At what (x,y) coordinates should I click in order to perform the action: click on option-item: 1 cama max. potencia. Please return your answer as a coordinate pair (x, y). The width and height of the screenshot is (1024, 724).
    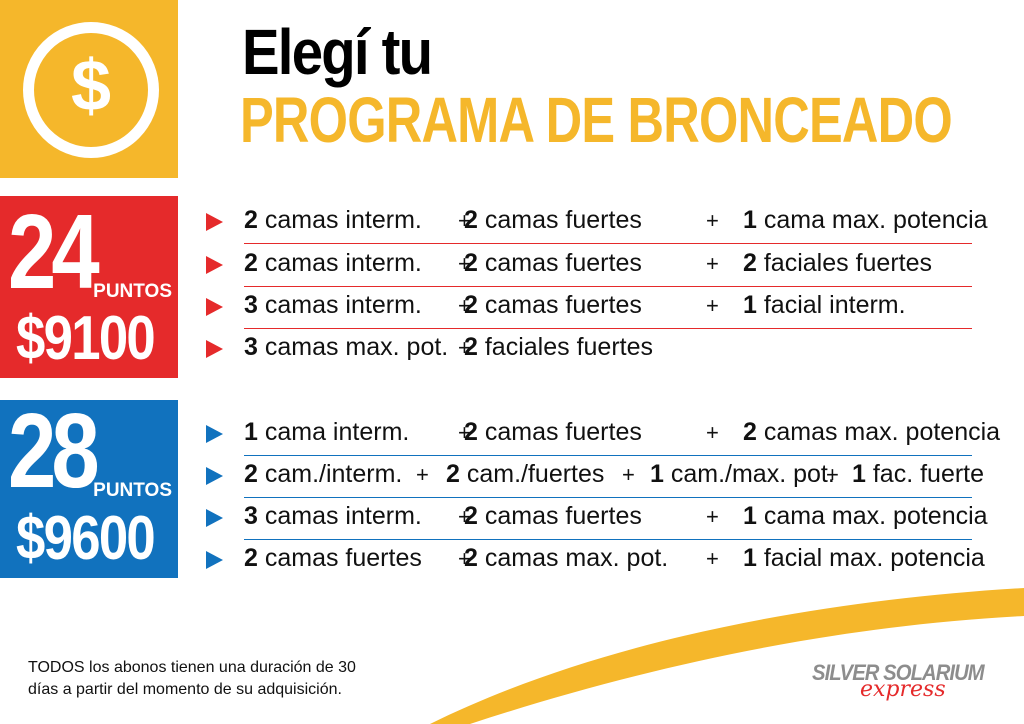
    Looking at the image, I should click on (865, 220).